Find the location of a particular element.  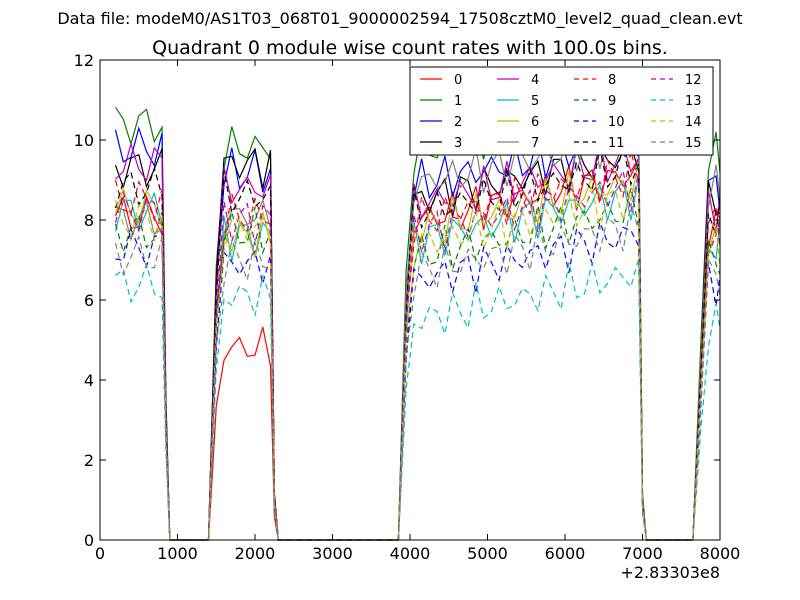

x-tick-label-8: 8000 is located at coordinates (720, 553).